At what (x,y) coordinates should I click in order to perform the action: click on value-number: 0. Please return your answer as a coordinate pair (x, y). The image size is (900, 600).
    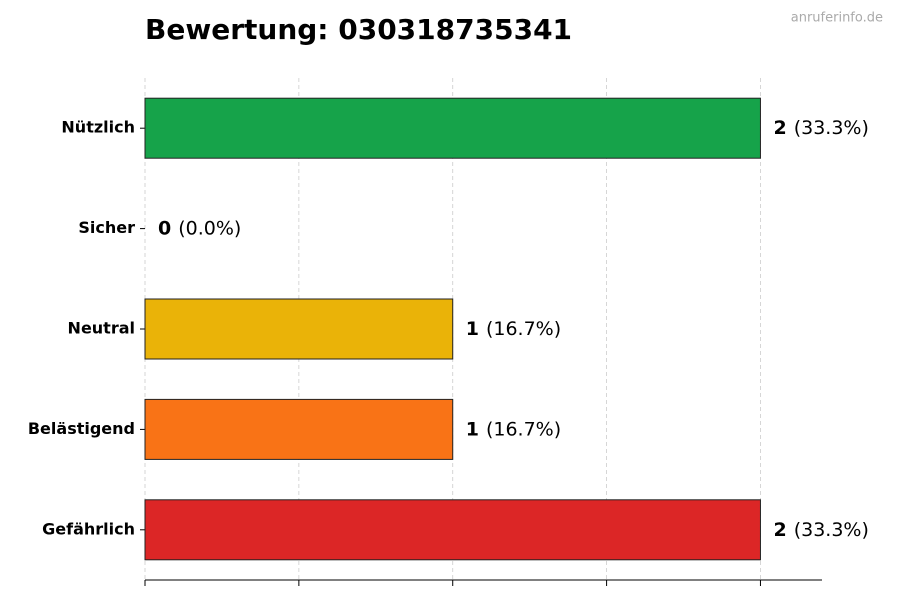
    Looking at the image, I should click on (164, 228).